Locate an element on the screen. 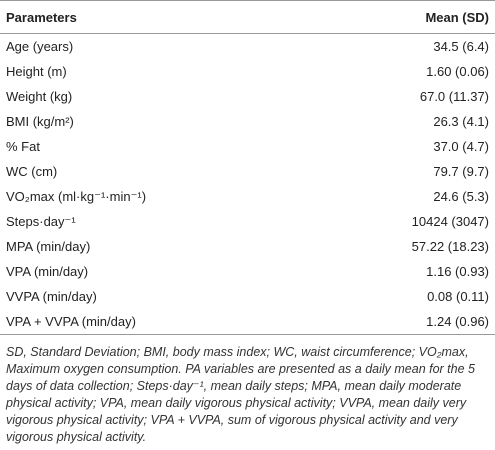 The height and width of the screenshot is (450, 495). parameter-cell: WC (cm) is located at coordinates (32, 171).